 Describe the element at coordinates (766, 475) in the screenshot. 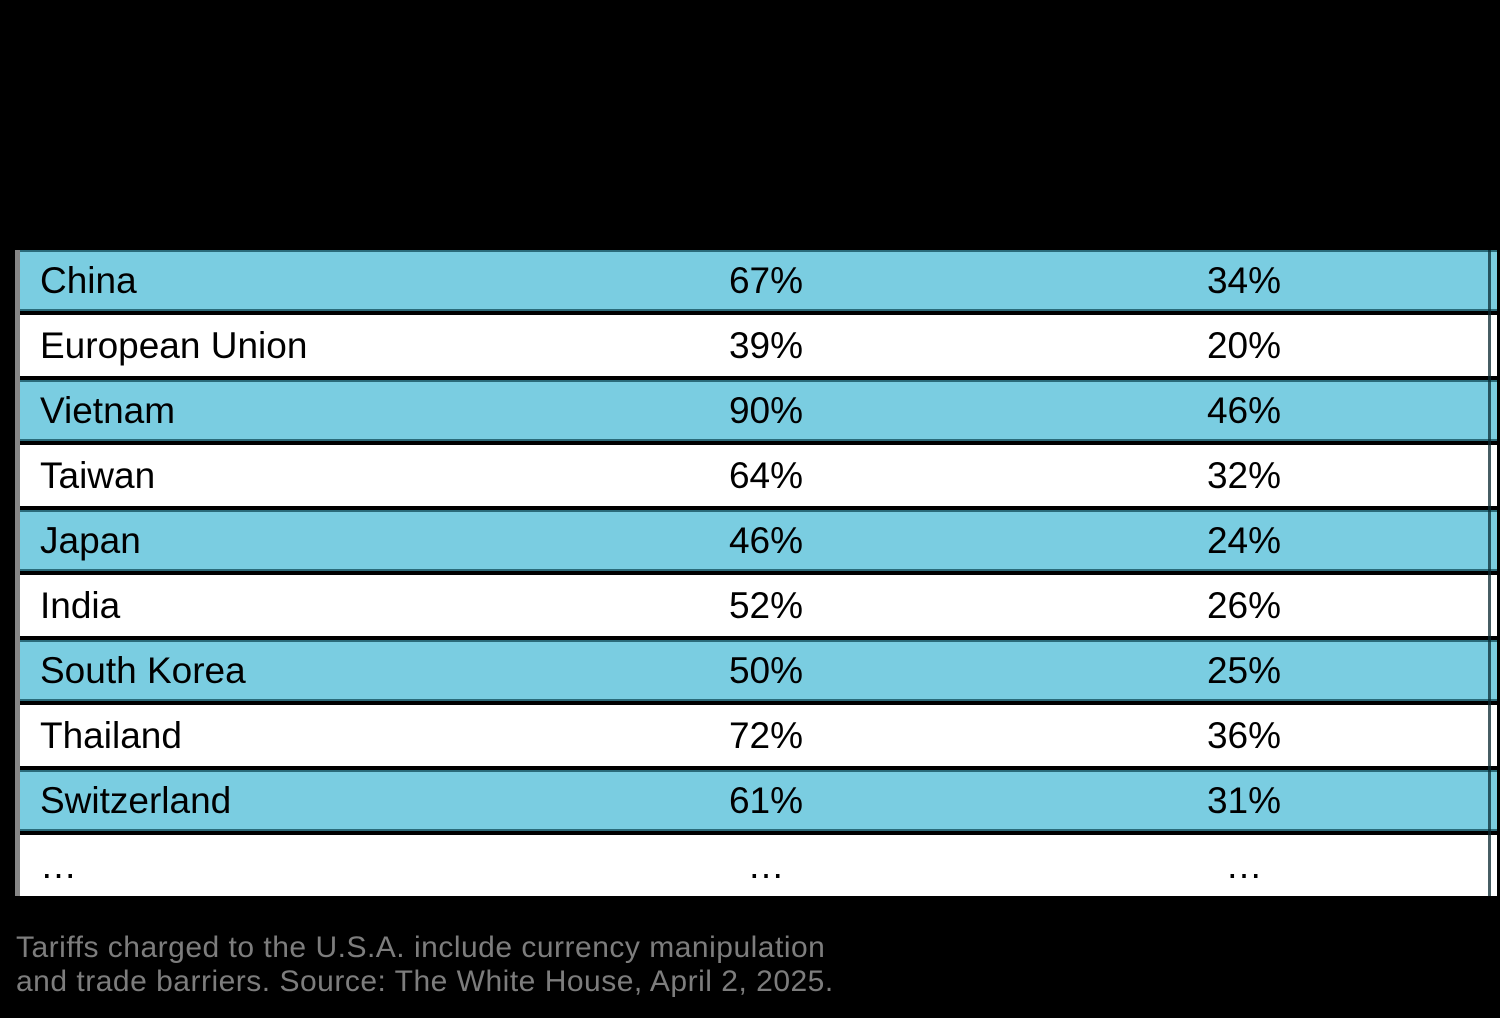

I see `percent-cell-1: 64%` at that location.